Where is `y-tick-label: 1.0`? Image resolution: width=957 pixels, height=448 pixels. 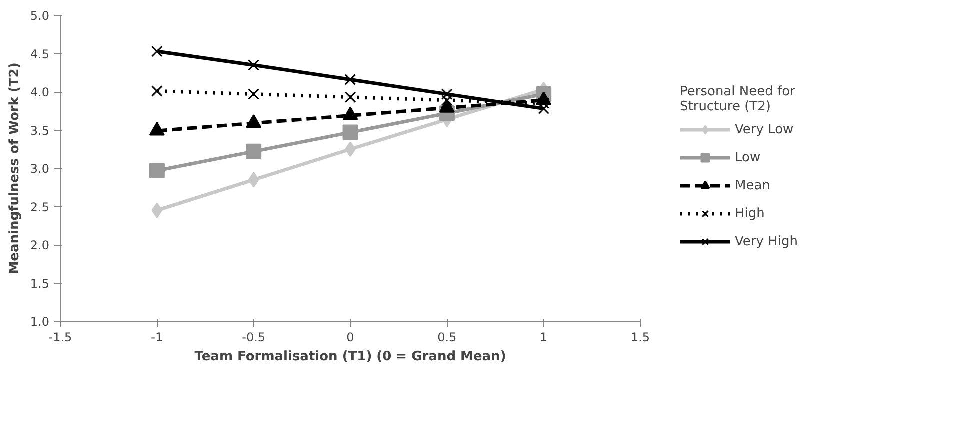 y-tick-label: 1.0 is located at coordinates (40, 322).